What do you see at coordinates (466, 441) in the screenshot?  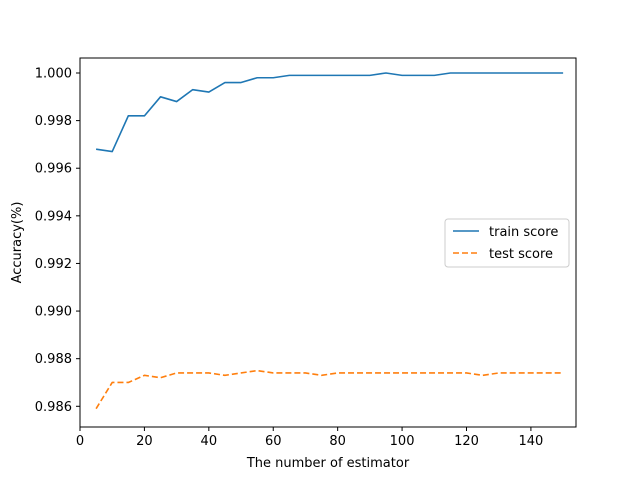 I see `x-tick-label: 120` at bounding box center [466, 441].